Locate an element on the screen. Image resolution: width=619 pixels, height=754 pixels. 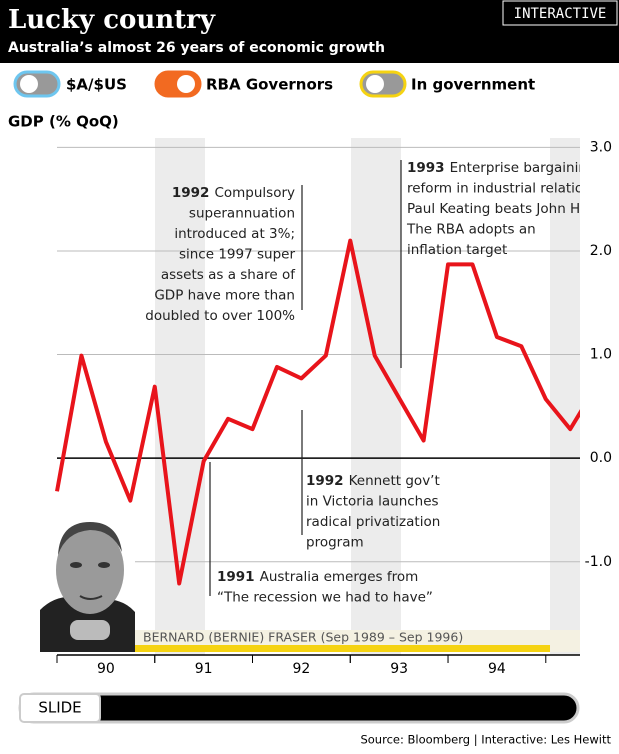
annotation-text: introduced at 3%; is located at coordinates (234, 234).